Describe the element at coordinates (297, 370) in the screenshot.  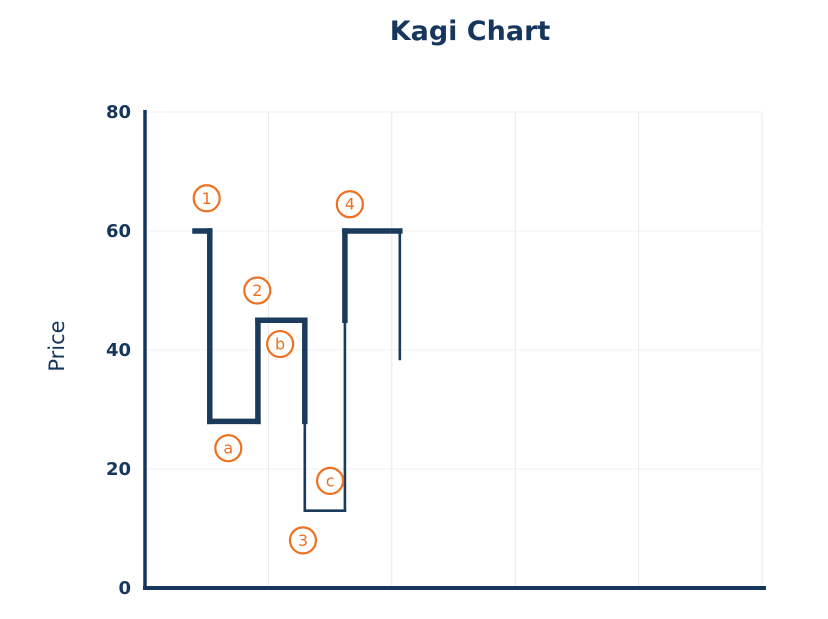
I see `kagi-line` at that location.